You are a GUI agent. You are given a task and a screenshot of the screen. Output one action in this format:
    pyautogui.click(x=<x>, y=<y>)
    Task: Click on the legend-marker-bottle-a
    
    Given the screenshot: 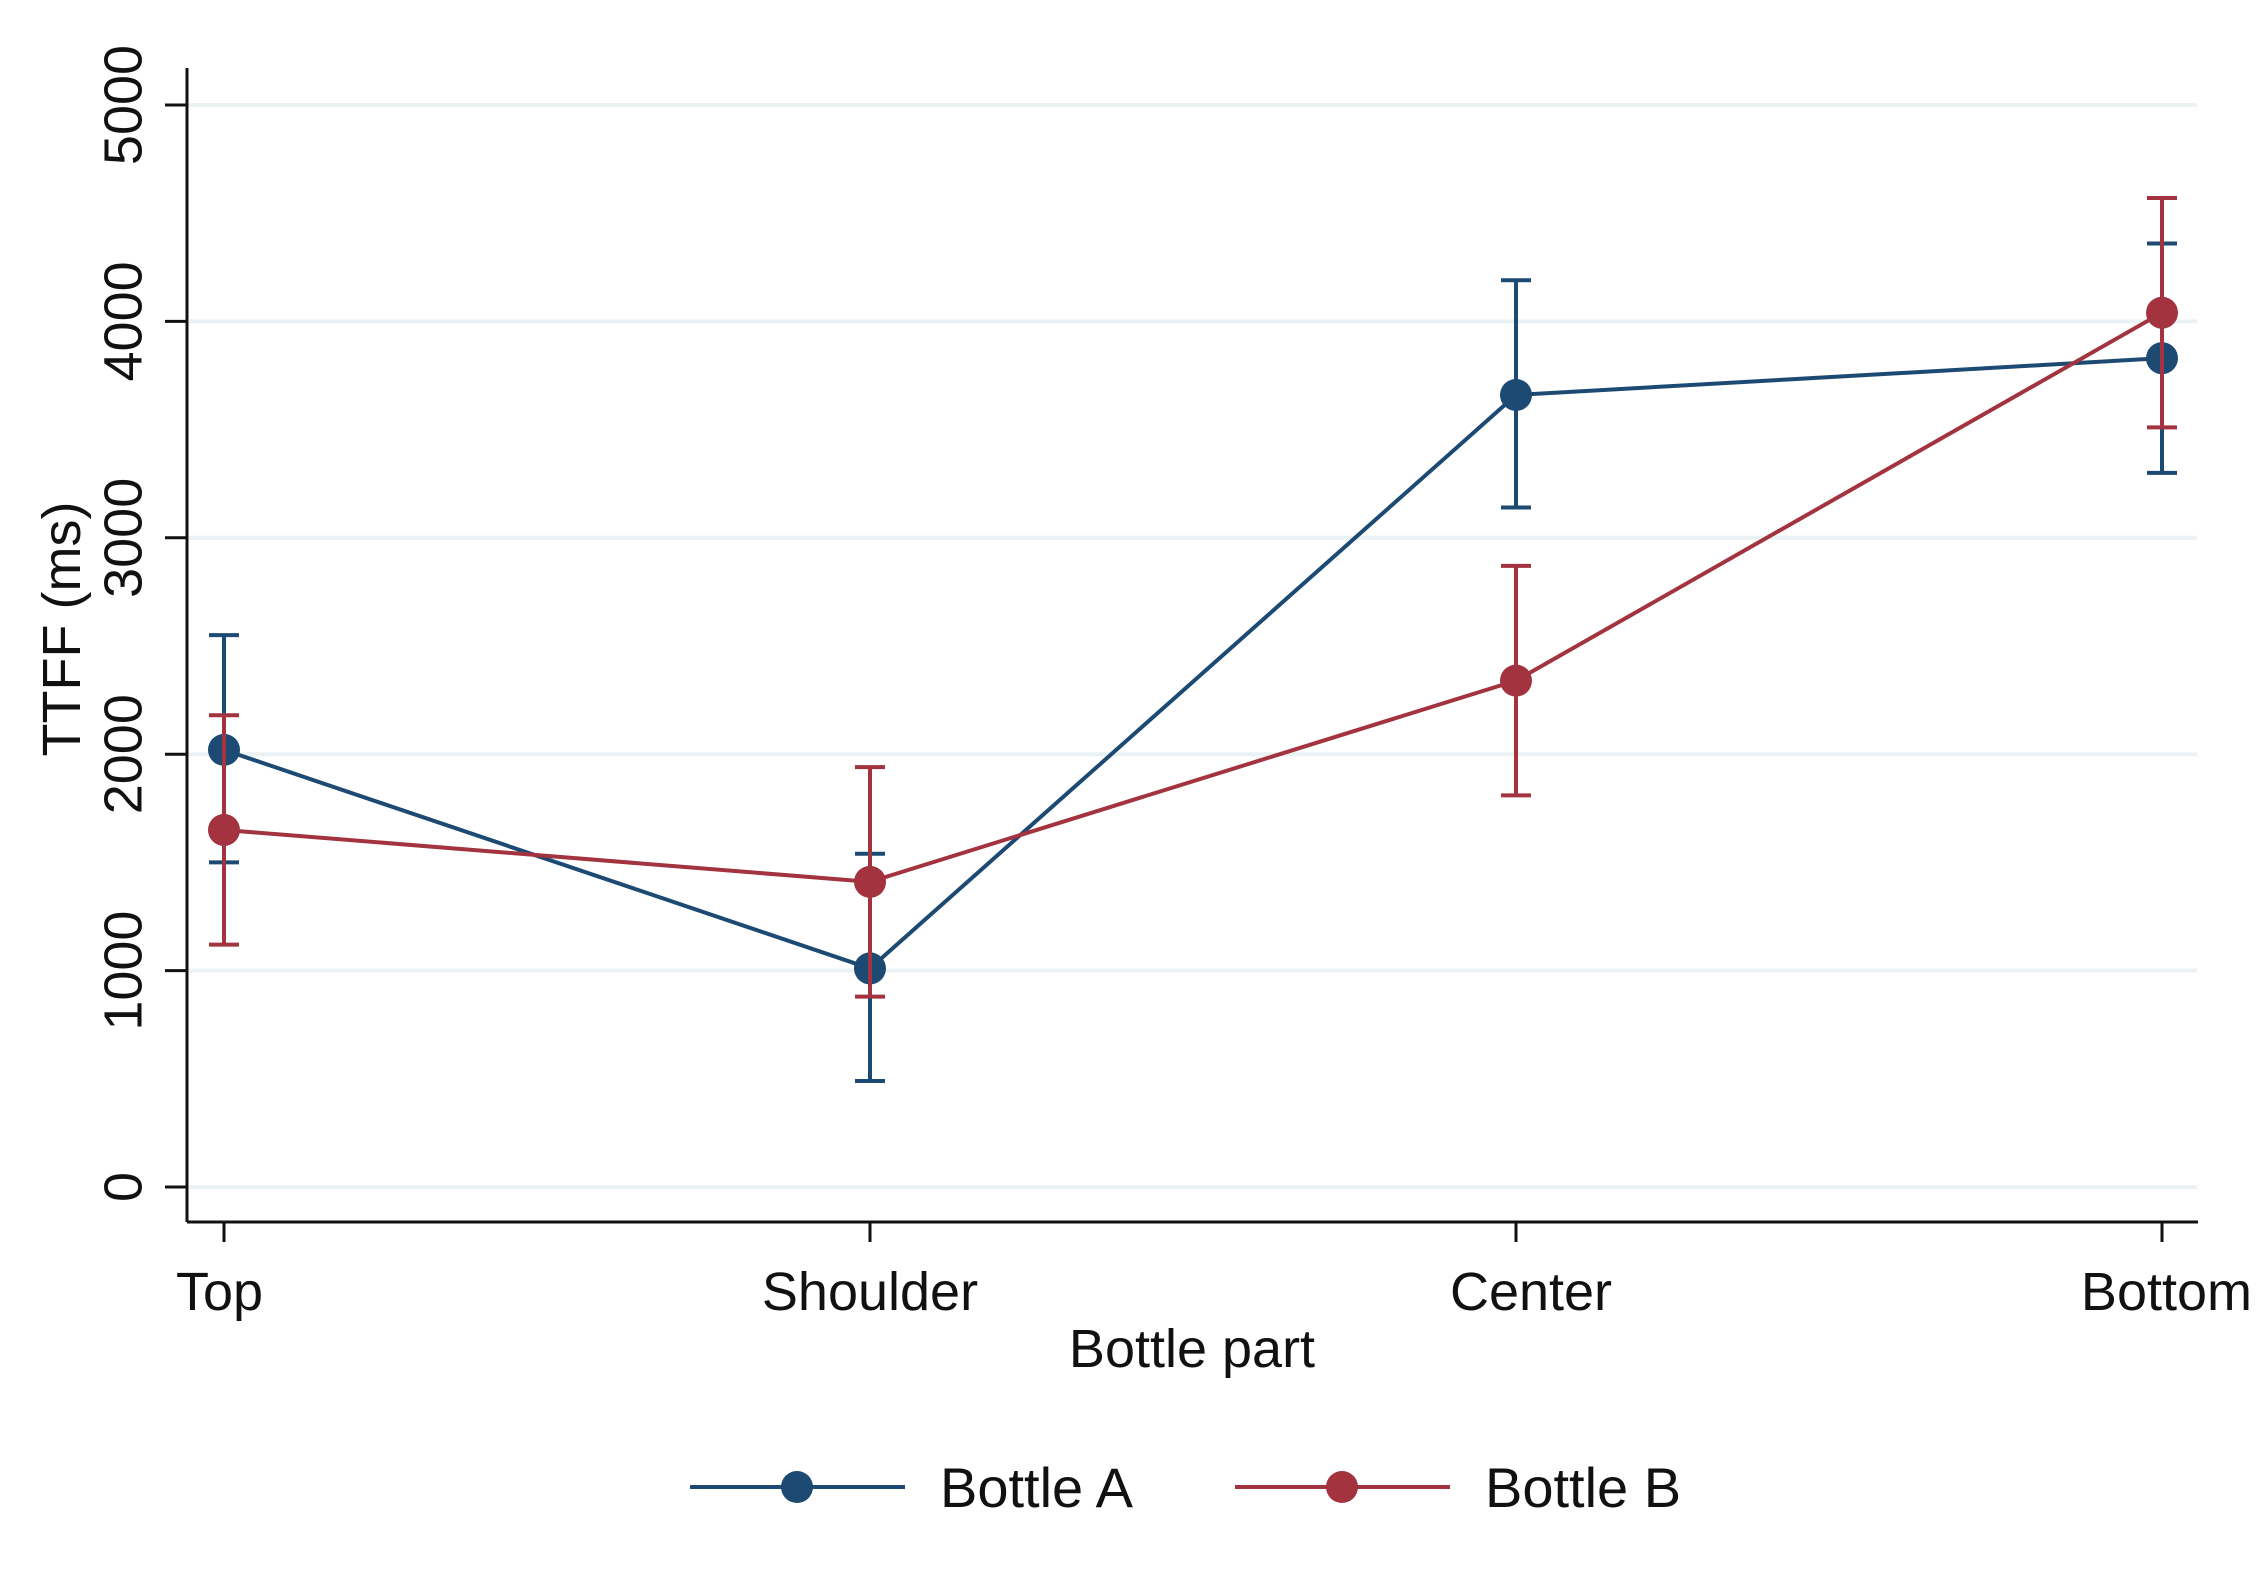 What is the action you would take?
    pyautogui.click(x=797, y=1487)
    